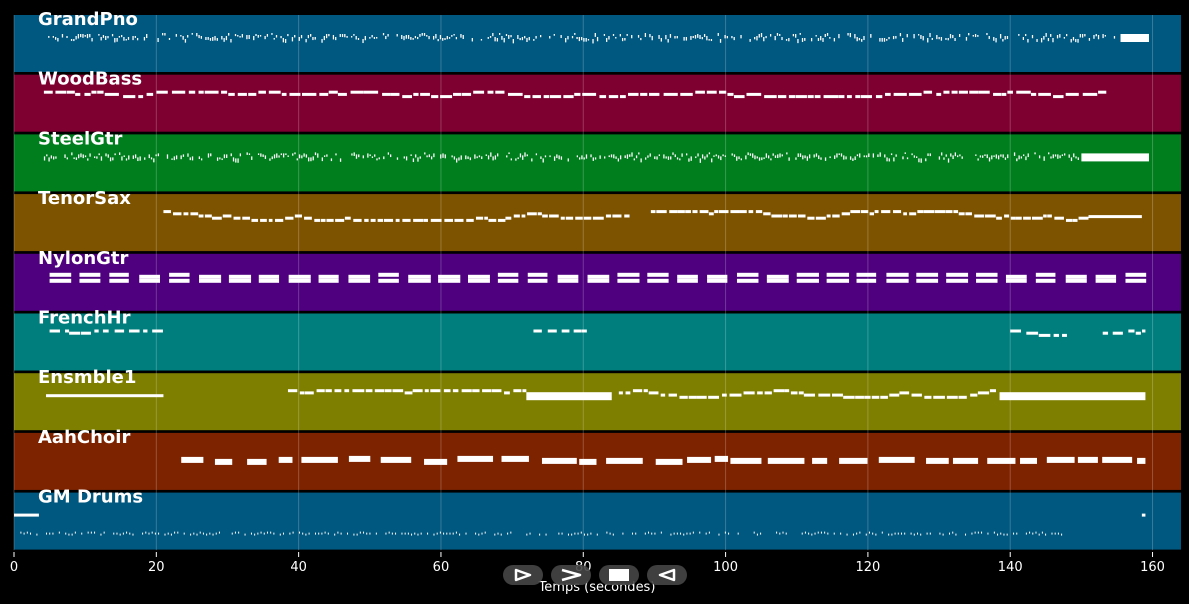 The height and width of the screenshot is (604, 1189). Describe the element at coordinates (667, 575) in the screenshot. I see `previous-button` at that location.